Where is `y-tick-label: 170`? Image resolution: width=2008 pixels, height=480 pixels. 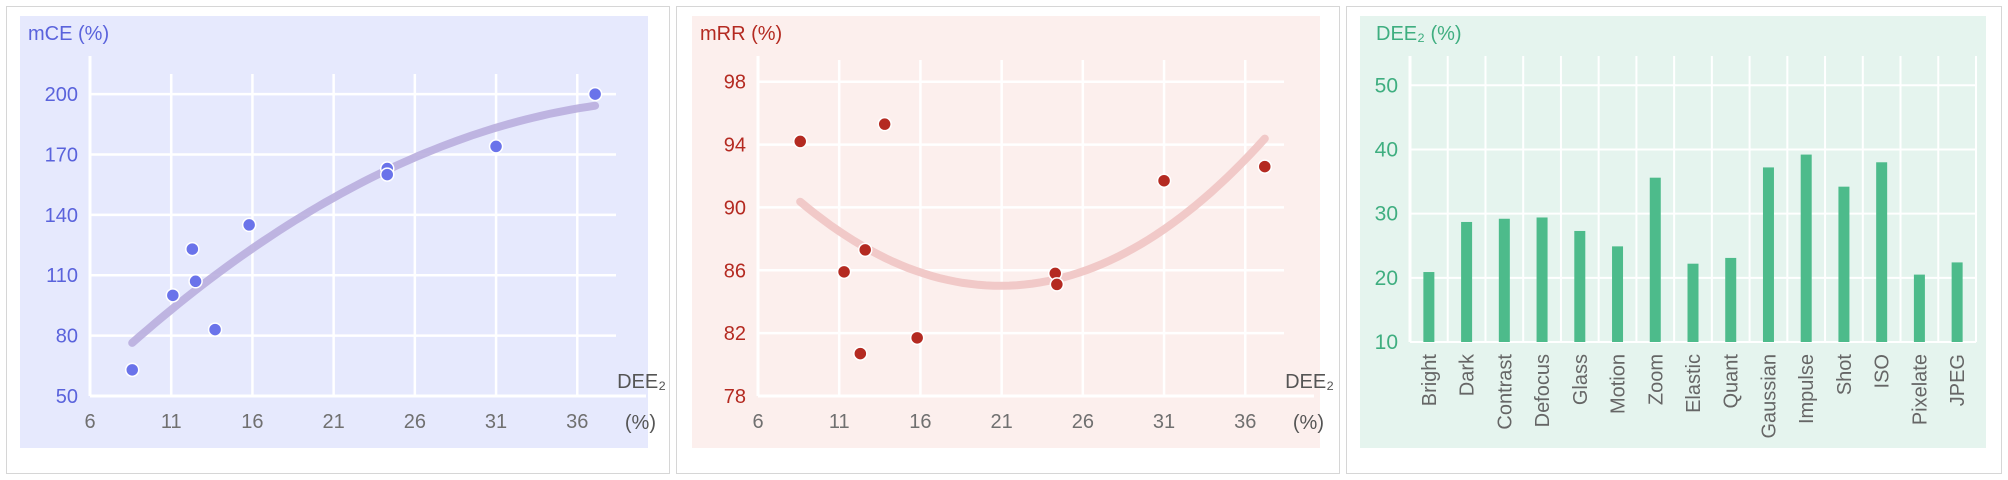 y-tick-label: 170 is located at coordinates (61, 155).